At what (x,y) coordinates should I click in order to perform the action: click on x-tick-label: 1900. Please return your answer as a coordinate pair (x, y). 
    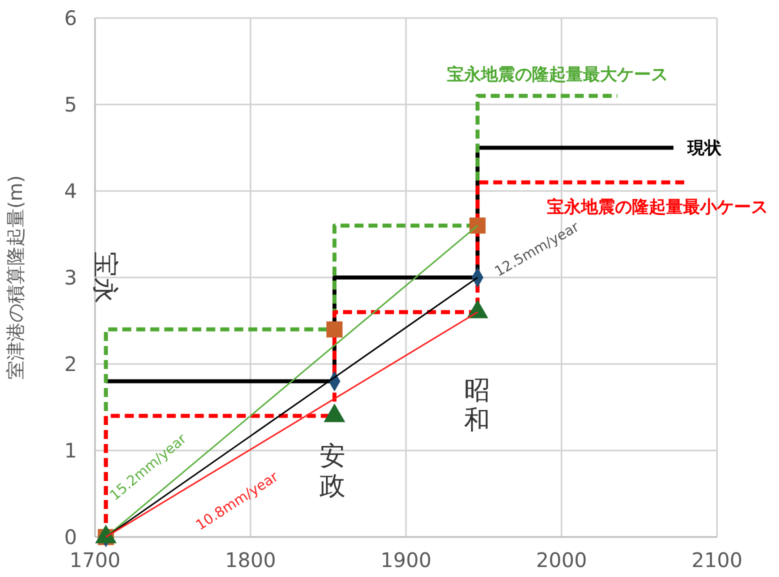
    Looking at the image, I should click on (406, 560).